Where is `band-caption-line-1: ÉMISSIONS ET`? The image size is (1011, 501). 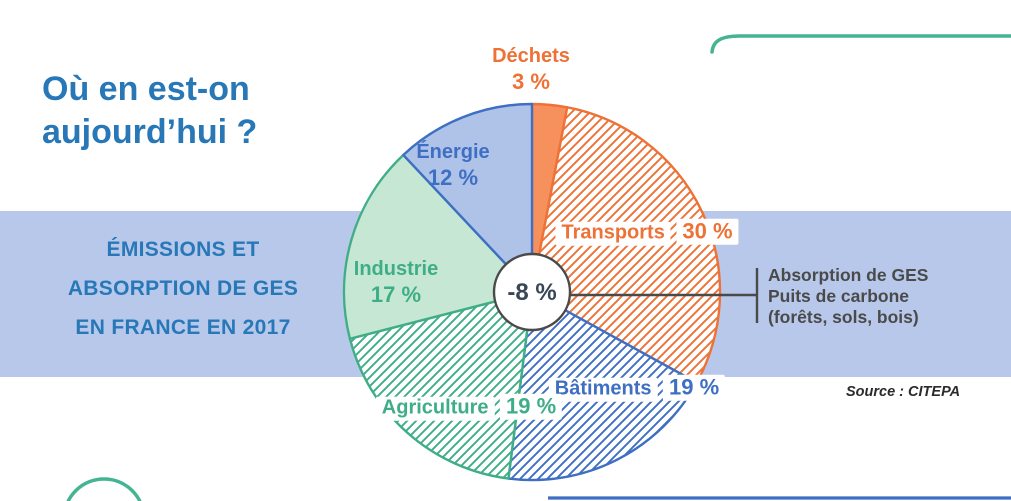 band-caption-line-1: ÉMISSIONS ET is located at coordinates (183, 249).